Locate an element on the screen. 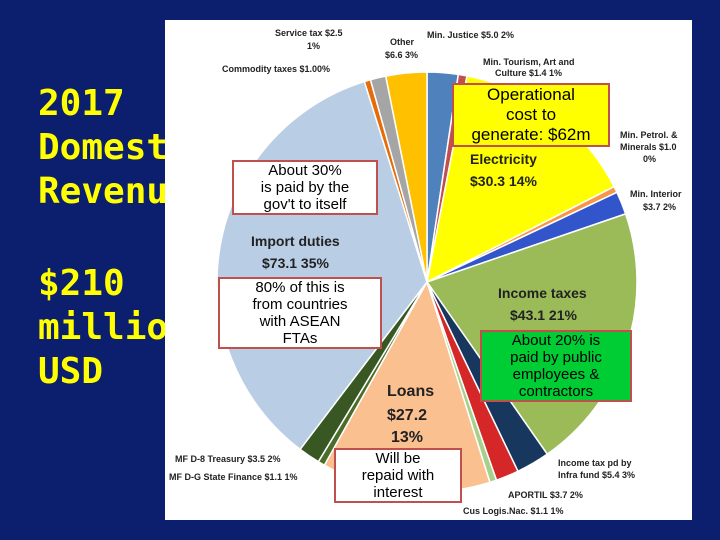 This screenshot has width=720, height=540. callout-line: paid by public is located at coordinates (556, 357).